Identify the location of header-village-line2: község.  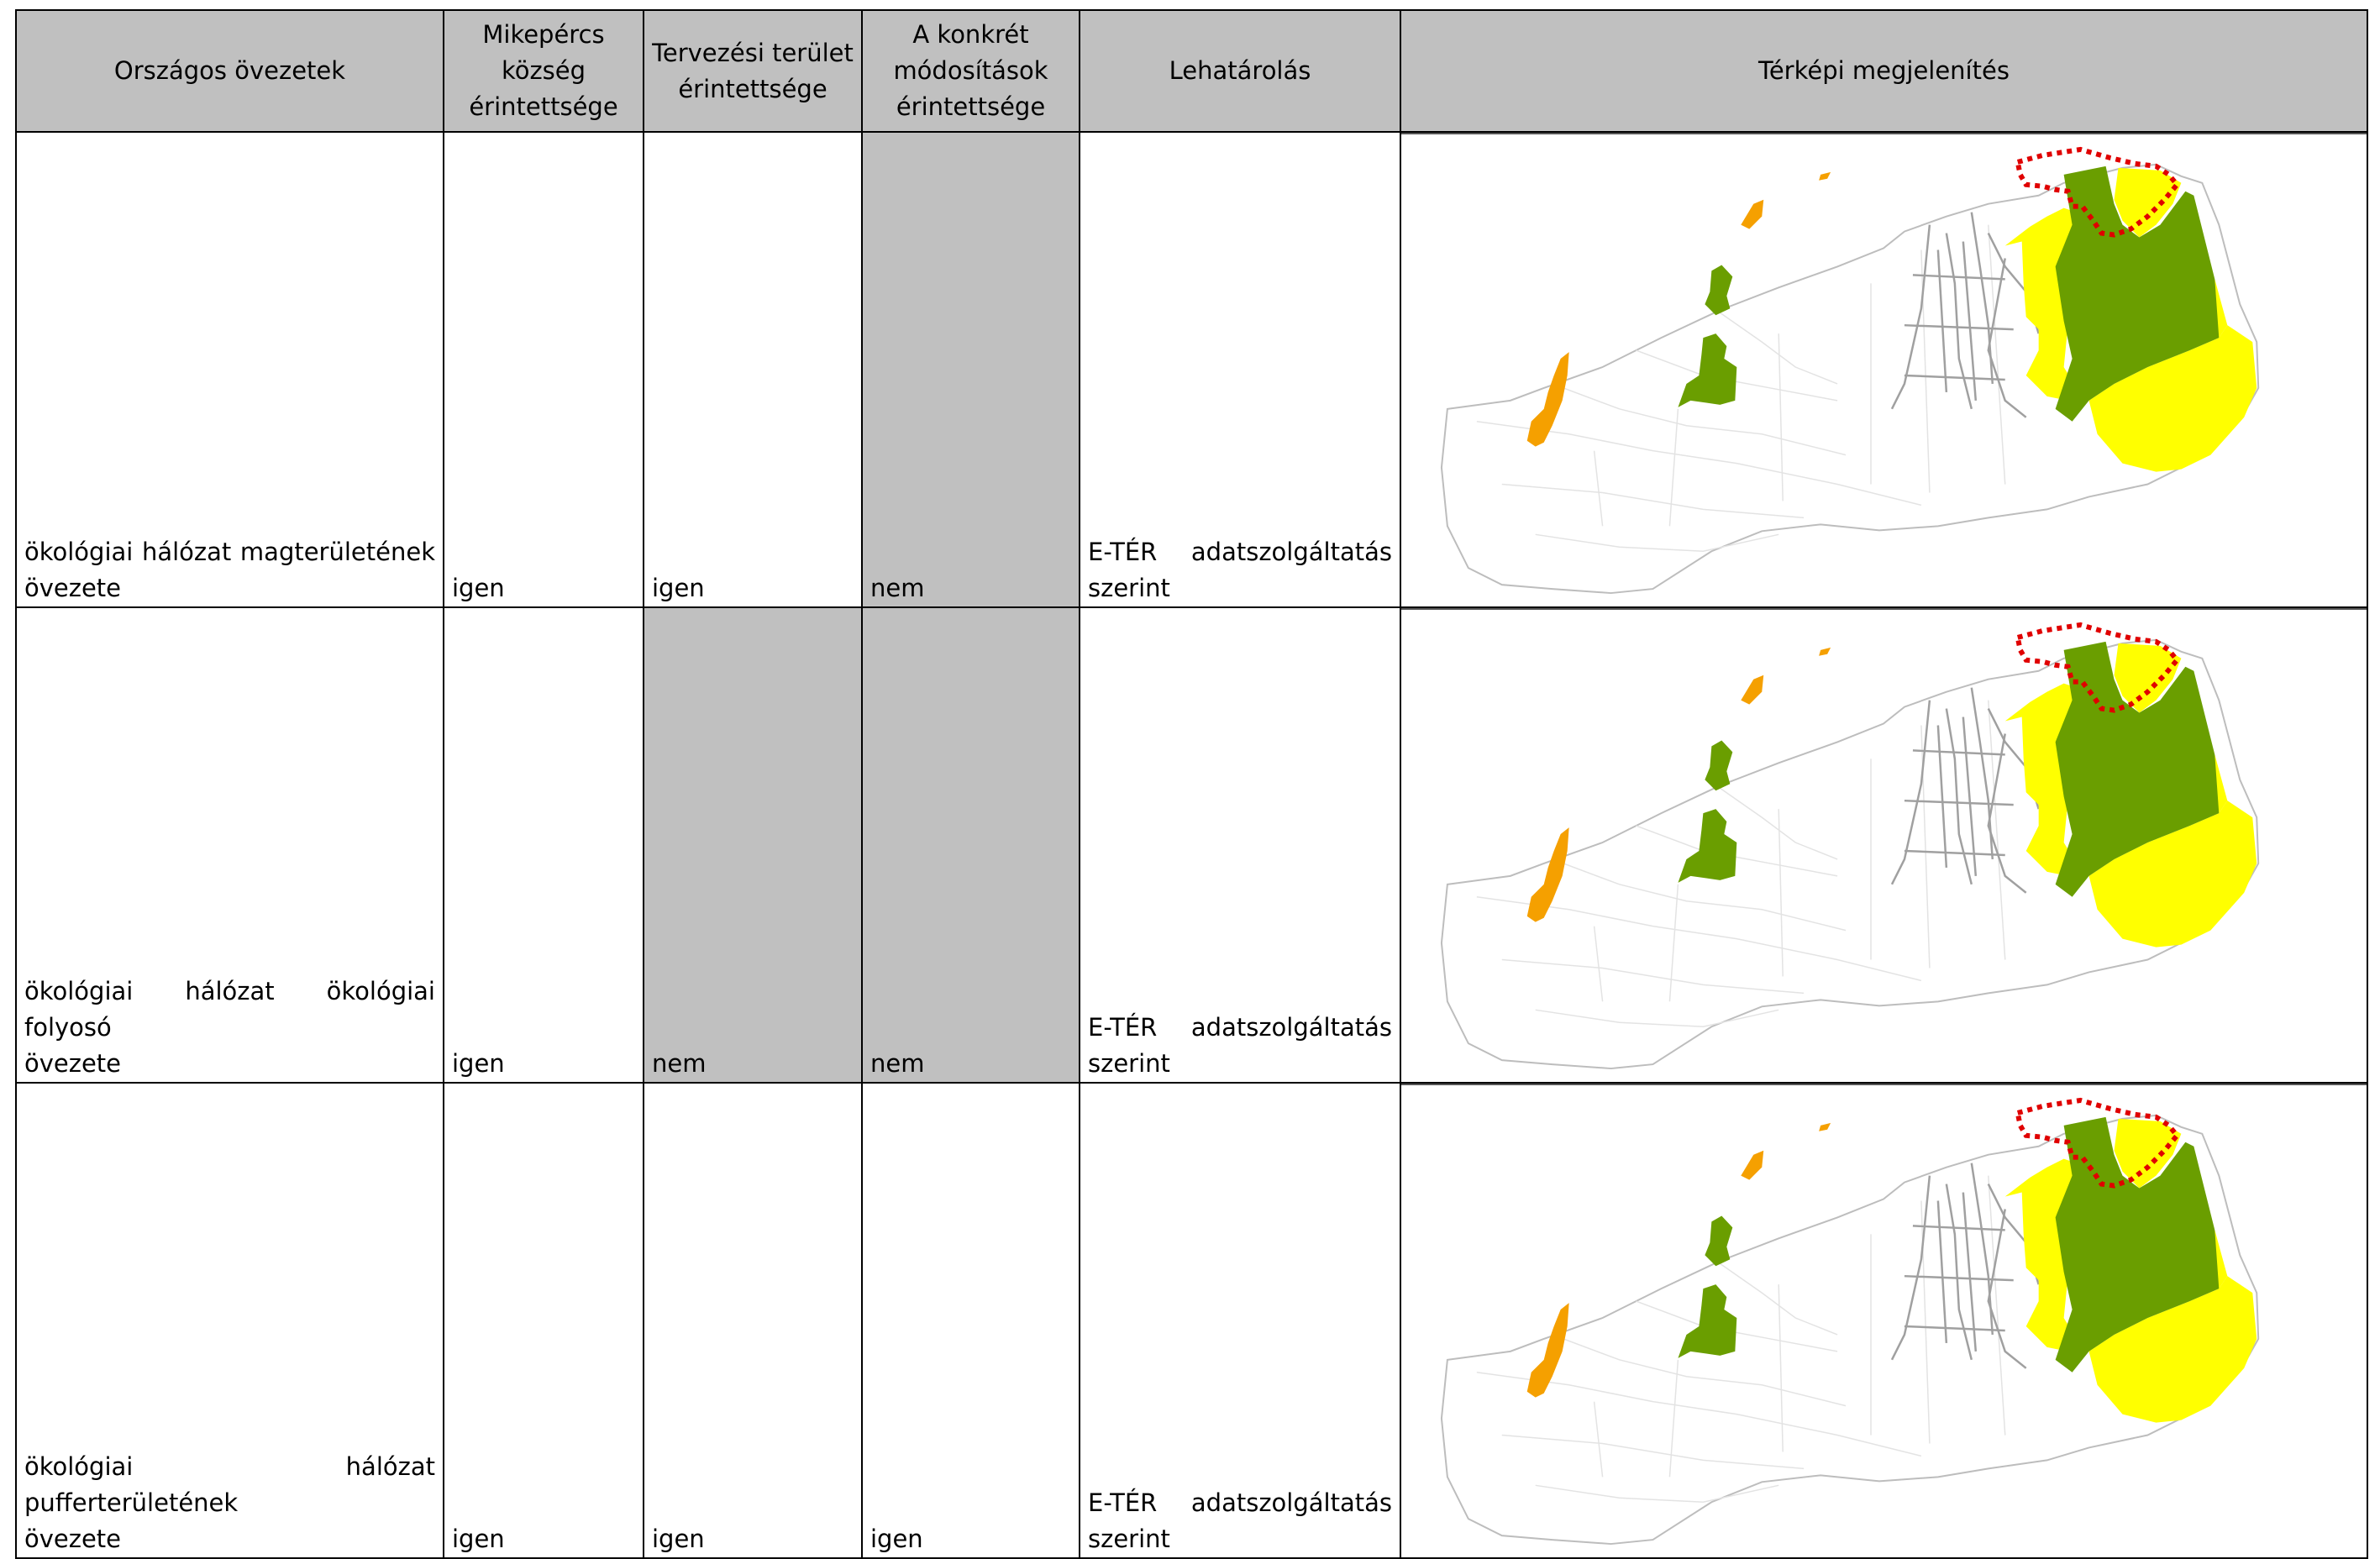
(543, 70).